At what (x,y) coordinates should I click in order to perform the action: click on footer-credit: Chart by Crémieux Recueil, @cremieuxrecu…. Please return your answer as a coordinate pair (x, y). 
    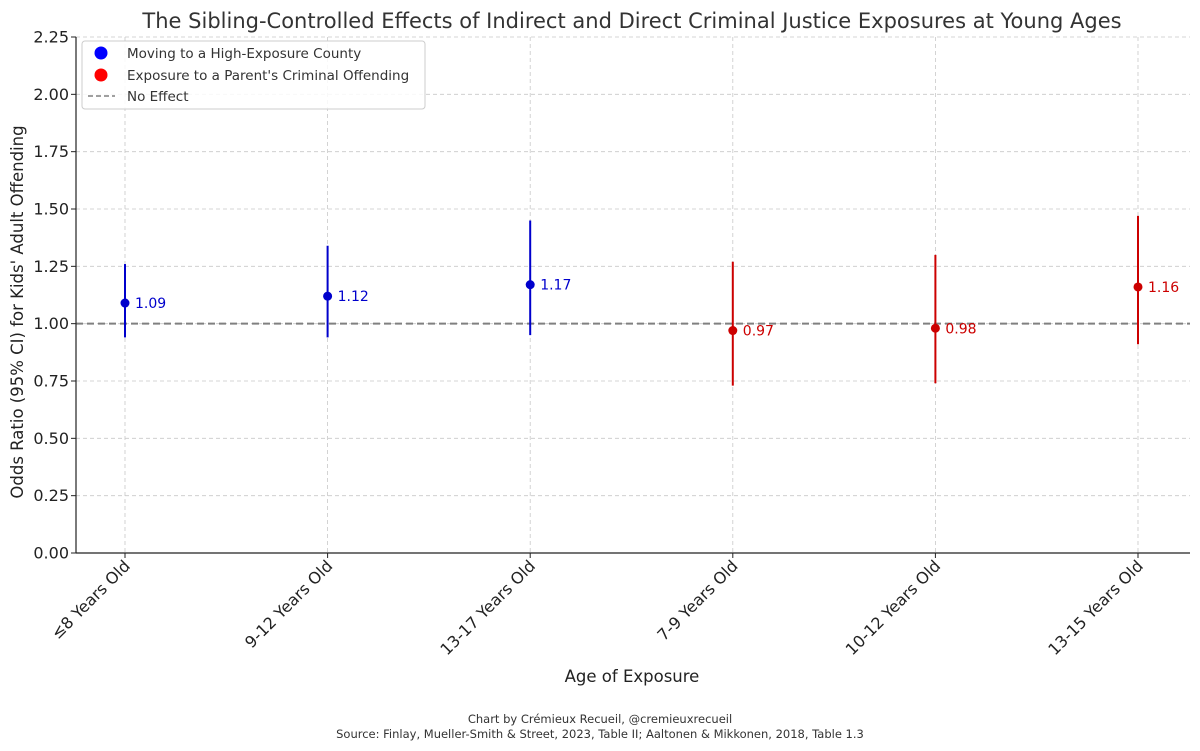
    Looking at the image, I should click on (600, 719).